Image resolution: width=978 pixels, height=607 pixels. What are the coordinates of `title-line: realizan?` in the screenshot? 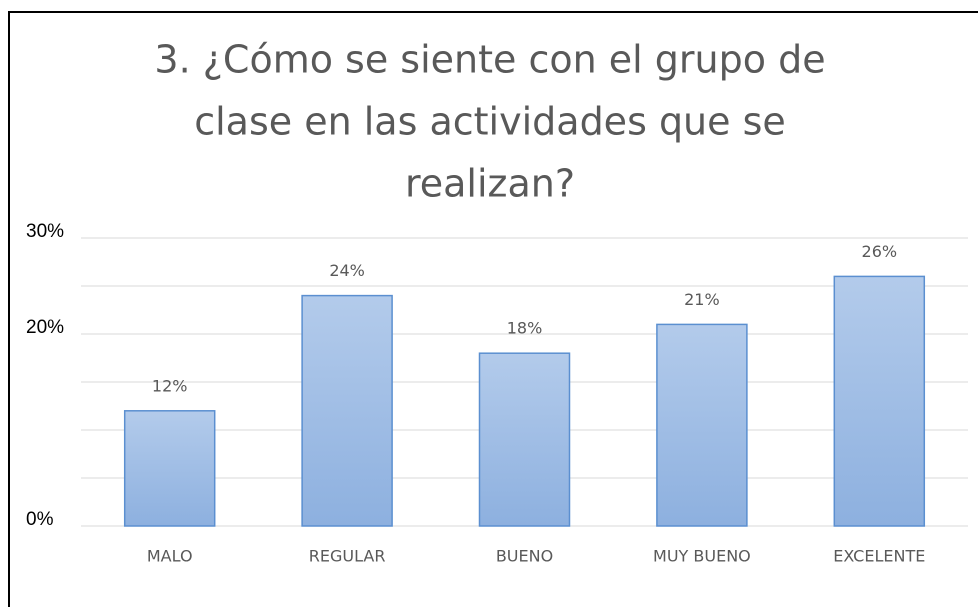 It's located at (490, 184).